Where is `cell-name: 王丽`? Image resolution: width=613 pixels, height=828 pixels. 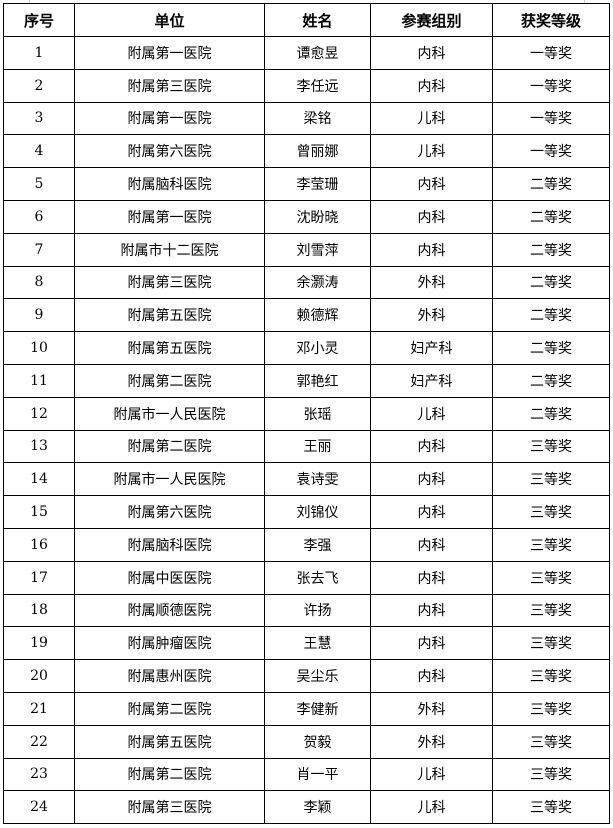
cell-name: 王丽 is located at coordinates (317, 446).